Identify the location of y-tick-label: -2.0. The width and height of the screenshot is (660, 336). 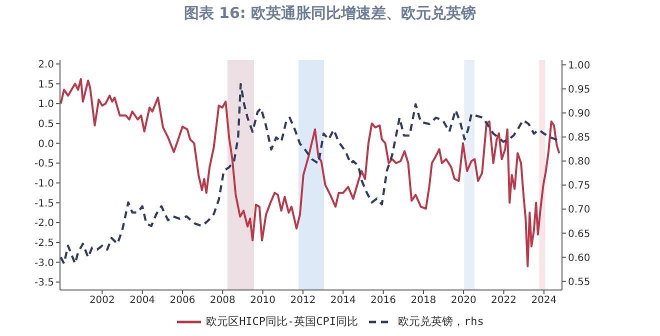
(44, 224).